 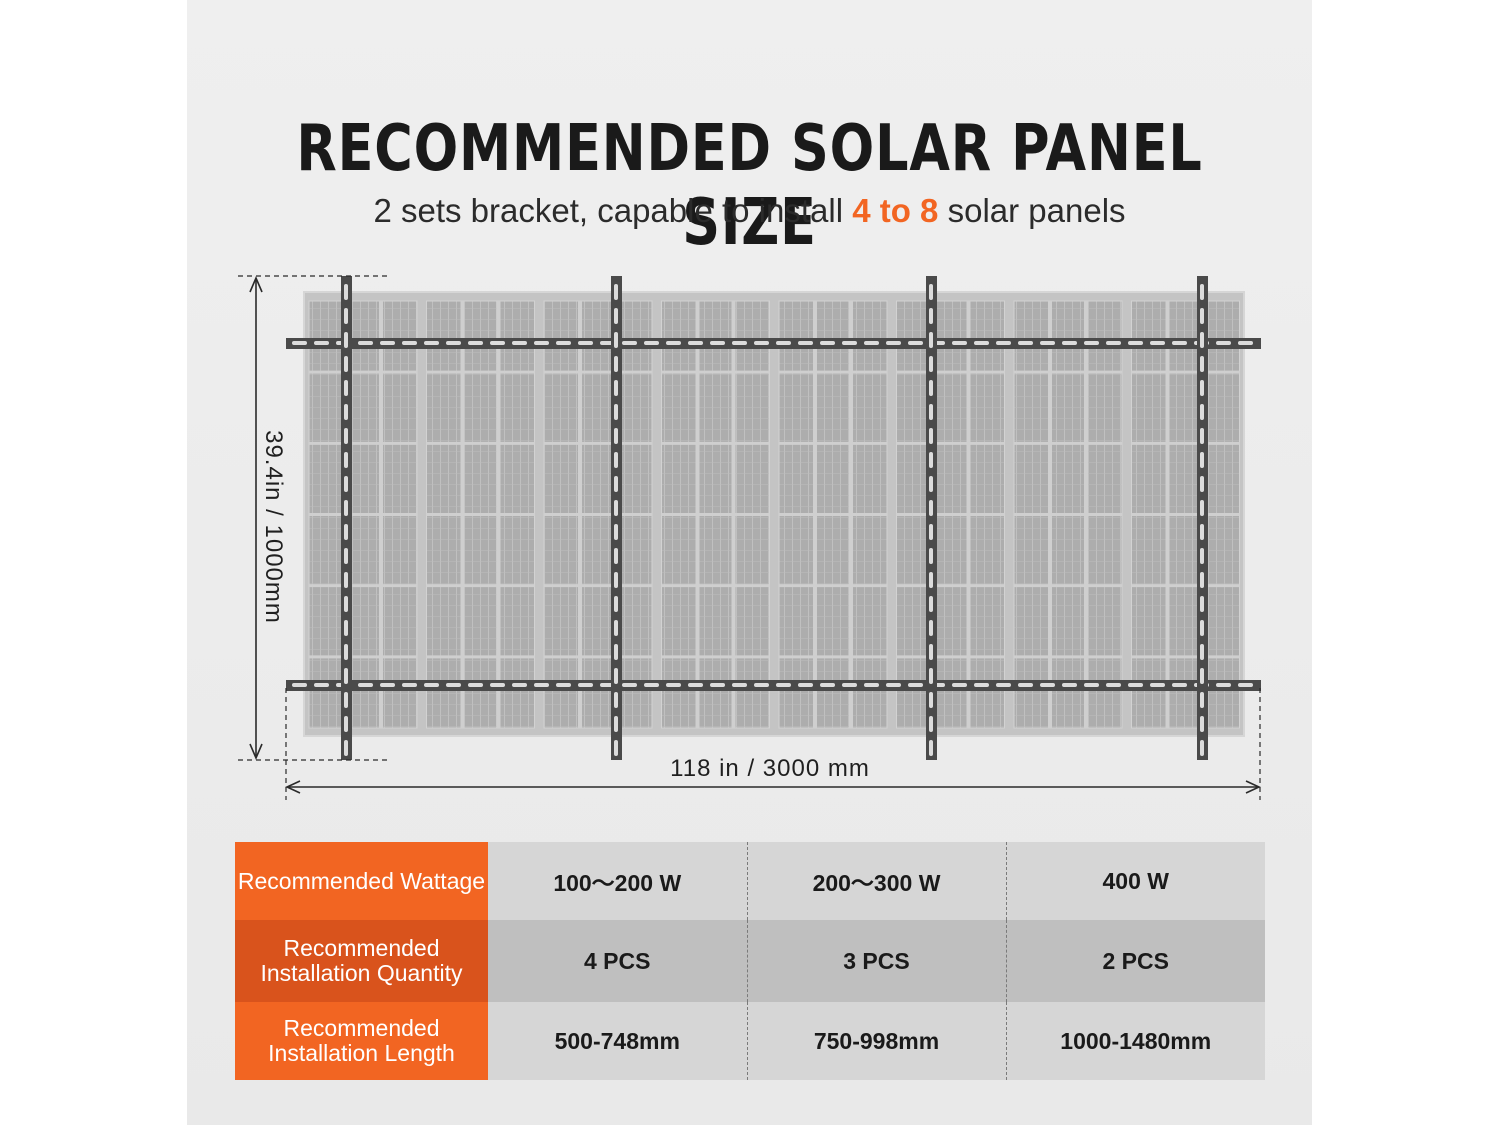 I want to click on table-cell: 500-748mm, so click(x=617, y=1041).